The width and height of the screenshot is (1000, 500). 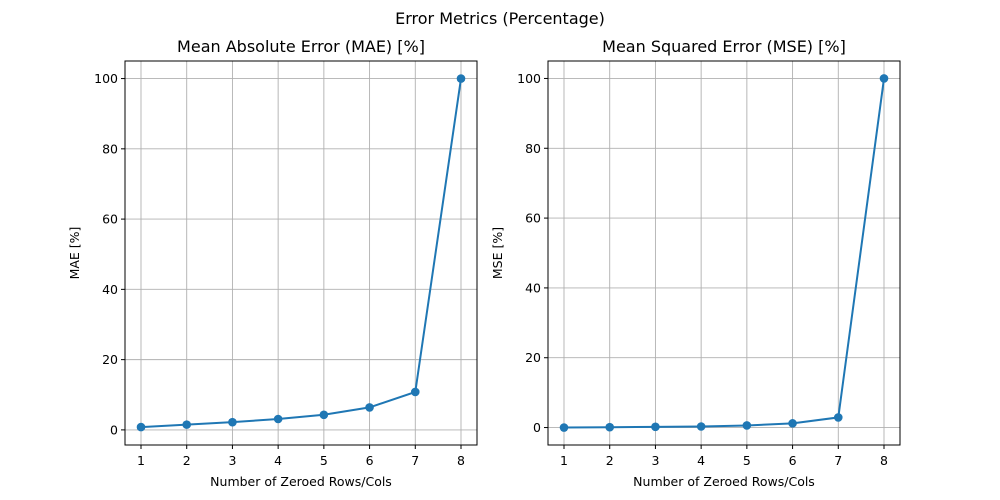 What do you see at coordinates (187, 460) in the screenshot?
I see `mae-x-tick-label: 2` at bounding box center [187, 460].